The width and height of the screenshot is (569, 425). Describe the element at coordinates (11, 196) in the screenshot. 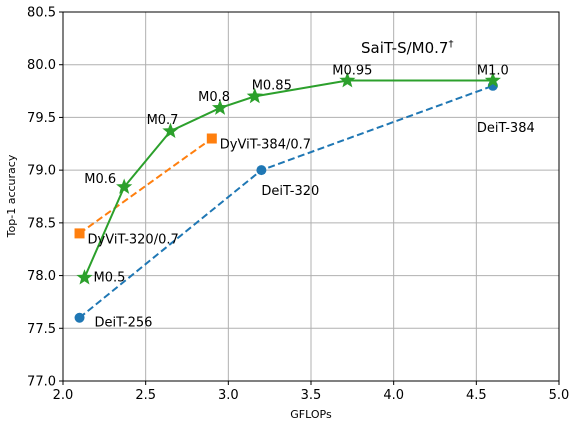

I see `y-axis-label: Top-1 accuracy` at that location.